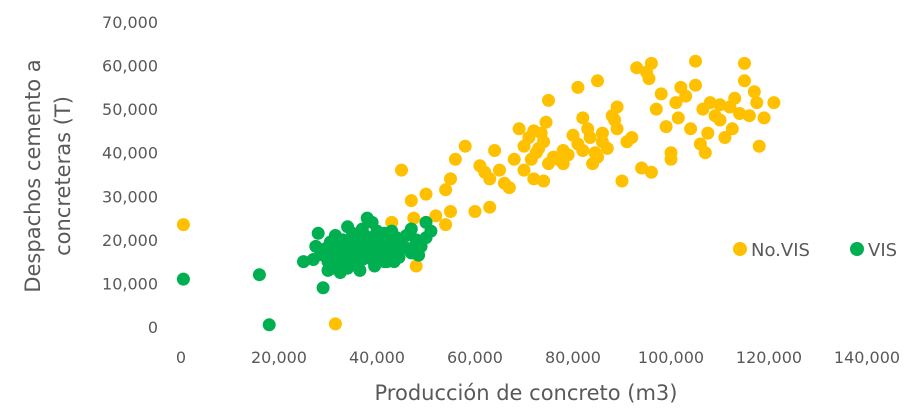 The image size is (908, 410). What do you see at coordinates (857, 249) in the screenshot?
I see `legend-marker-vis` at bounding box center [857, 249].